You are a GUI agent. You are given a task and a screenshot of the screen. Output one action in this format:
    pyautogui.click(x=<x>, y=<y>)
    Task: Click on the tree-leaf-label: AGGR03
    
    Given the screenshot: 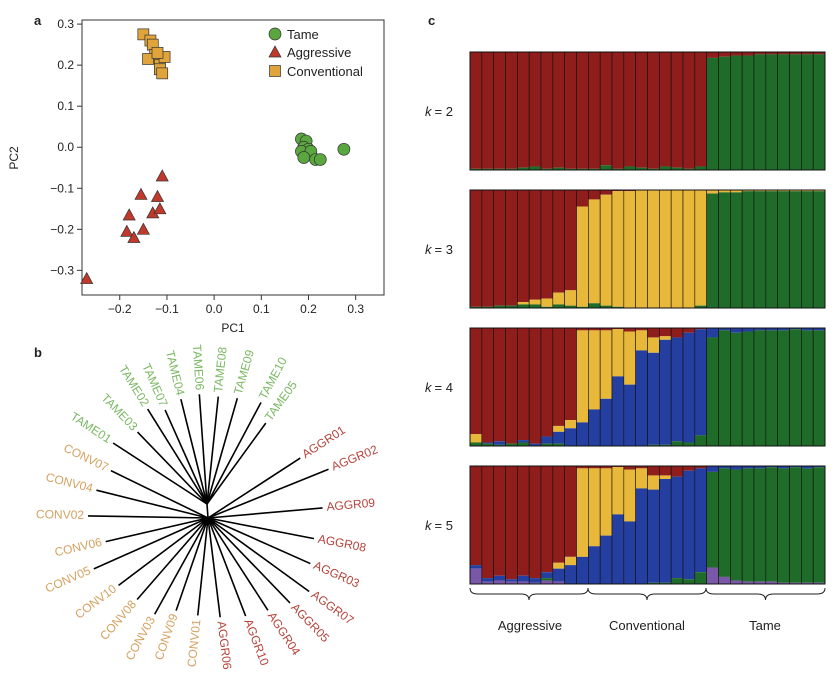 What is the action you would take?
    pyautogui.click(x=336, y=574)
    